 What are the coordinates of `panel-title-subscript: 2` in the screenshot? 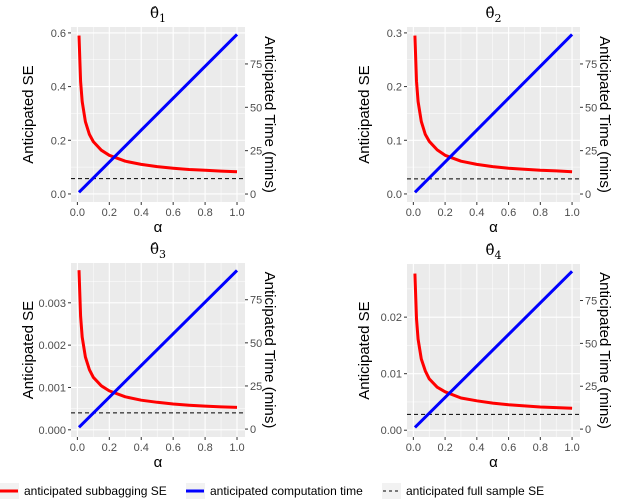 It's located at (498, 18).